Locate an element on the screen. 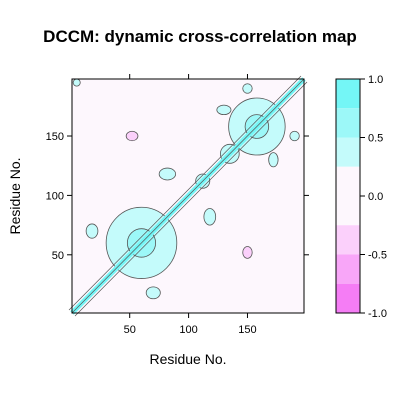 This screenshot has width=400, height=400. color-key-ticks: 1.0 0.5 0.0 -0.5 -1.0 is located at coordinates (373, 197).